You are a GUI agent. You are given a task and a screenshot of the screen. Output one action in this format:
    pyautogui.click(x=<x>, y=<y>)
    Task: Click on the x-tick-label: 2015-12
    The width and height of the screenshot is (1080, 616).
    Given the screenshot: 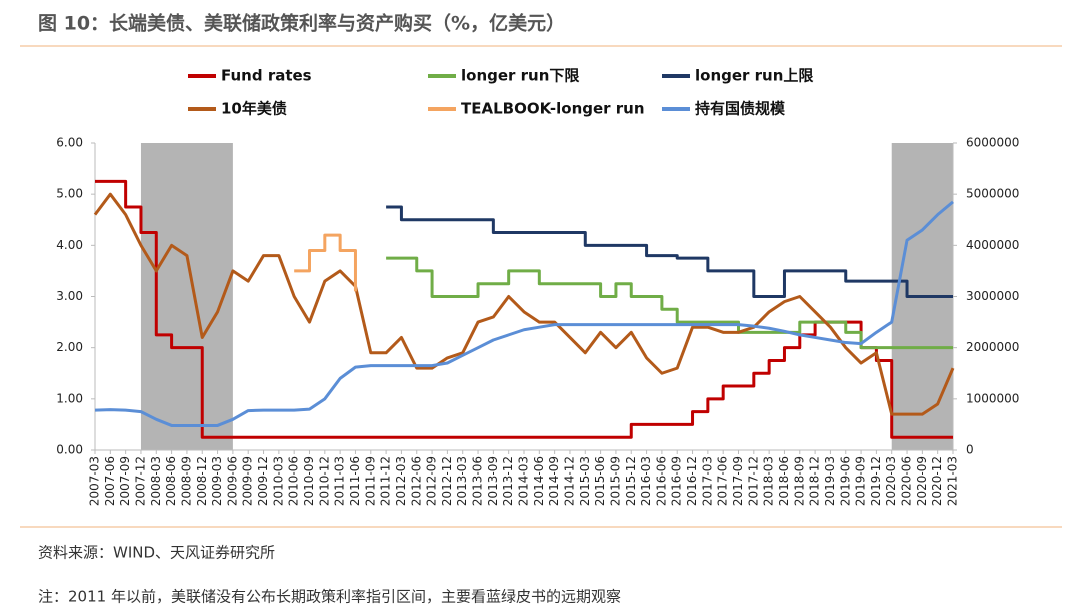 What is the action you would take?
    pyautogui.click(x=631, y=481)
    